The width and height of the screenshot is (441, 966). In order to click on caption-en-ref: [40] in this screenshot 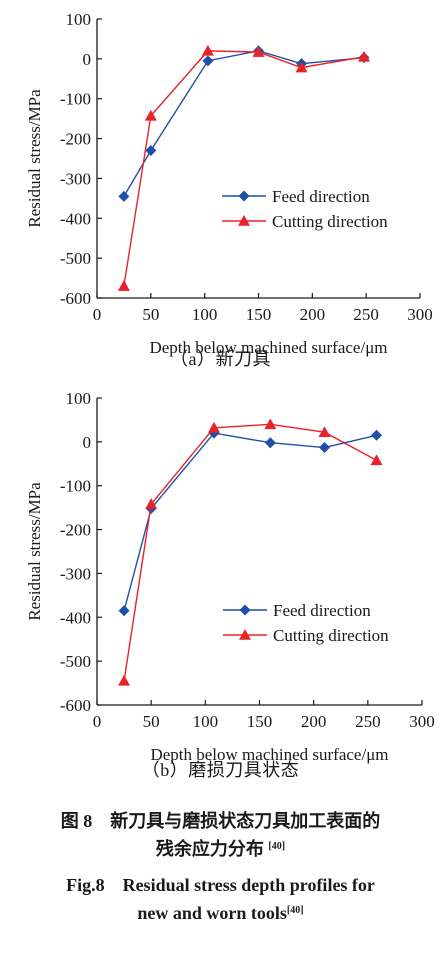, I will do `click(295, 910)`.